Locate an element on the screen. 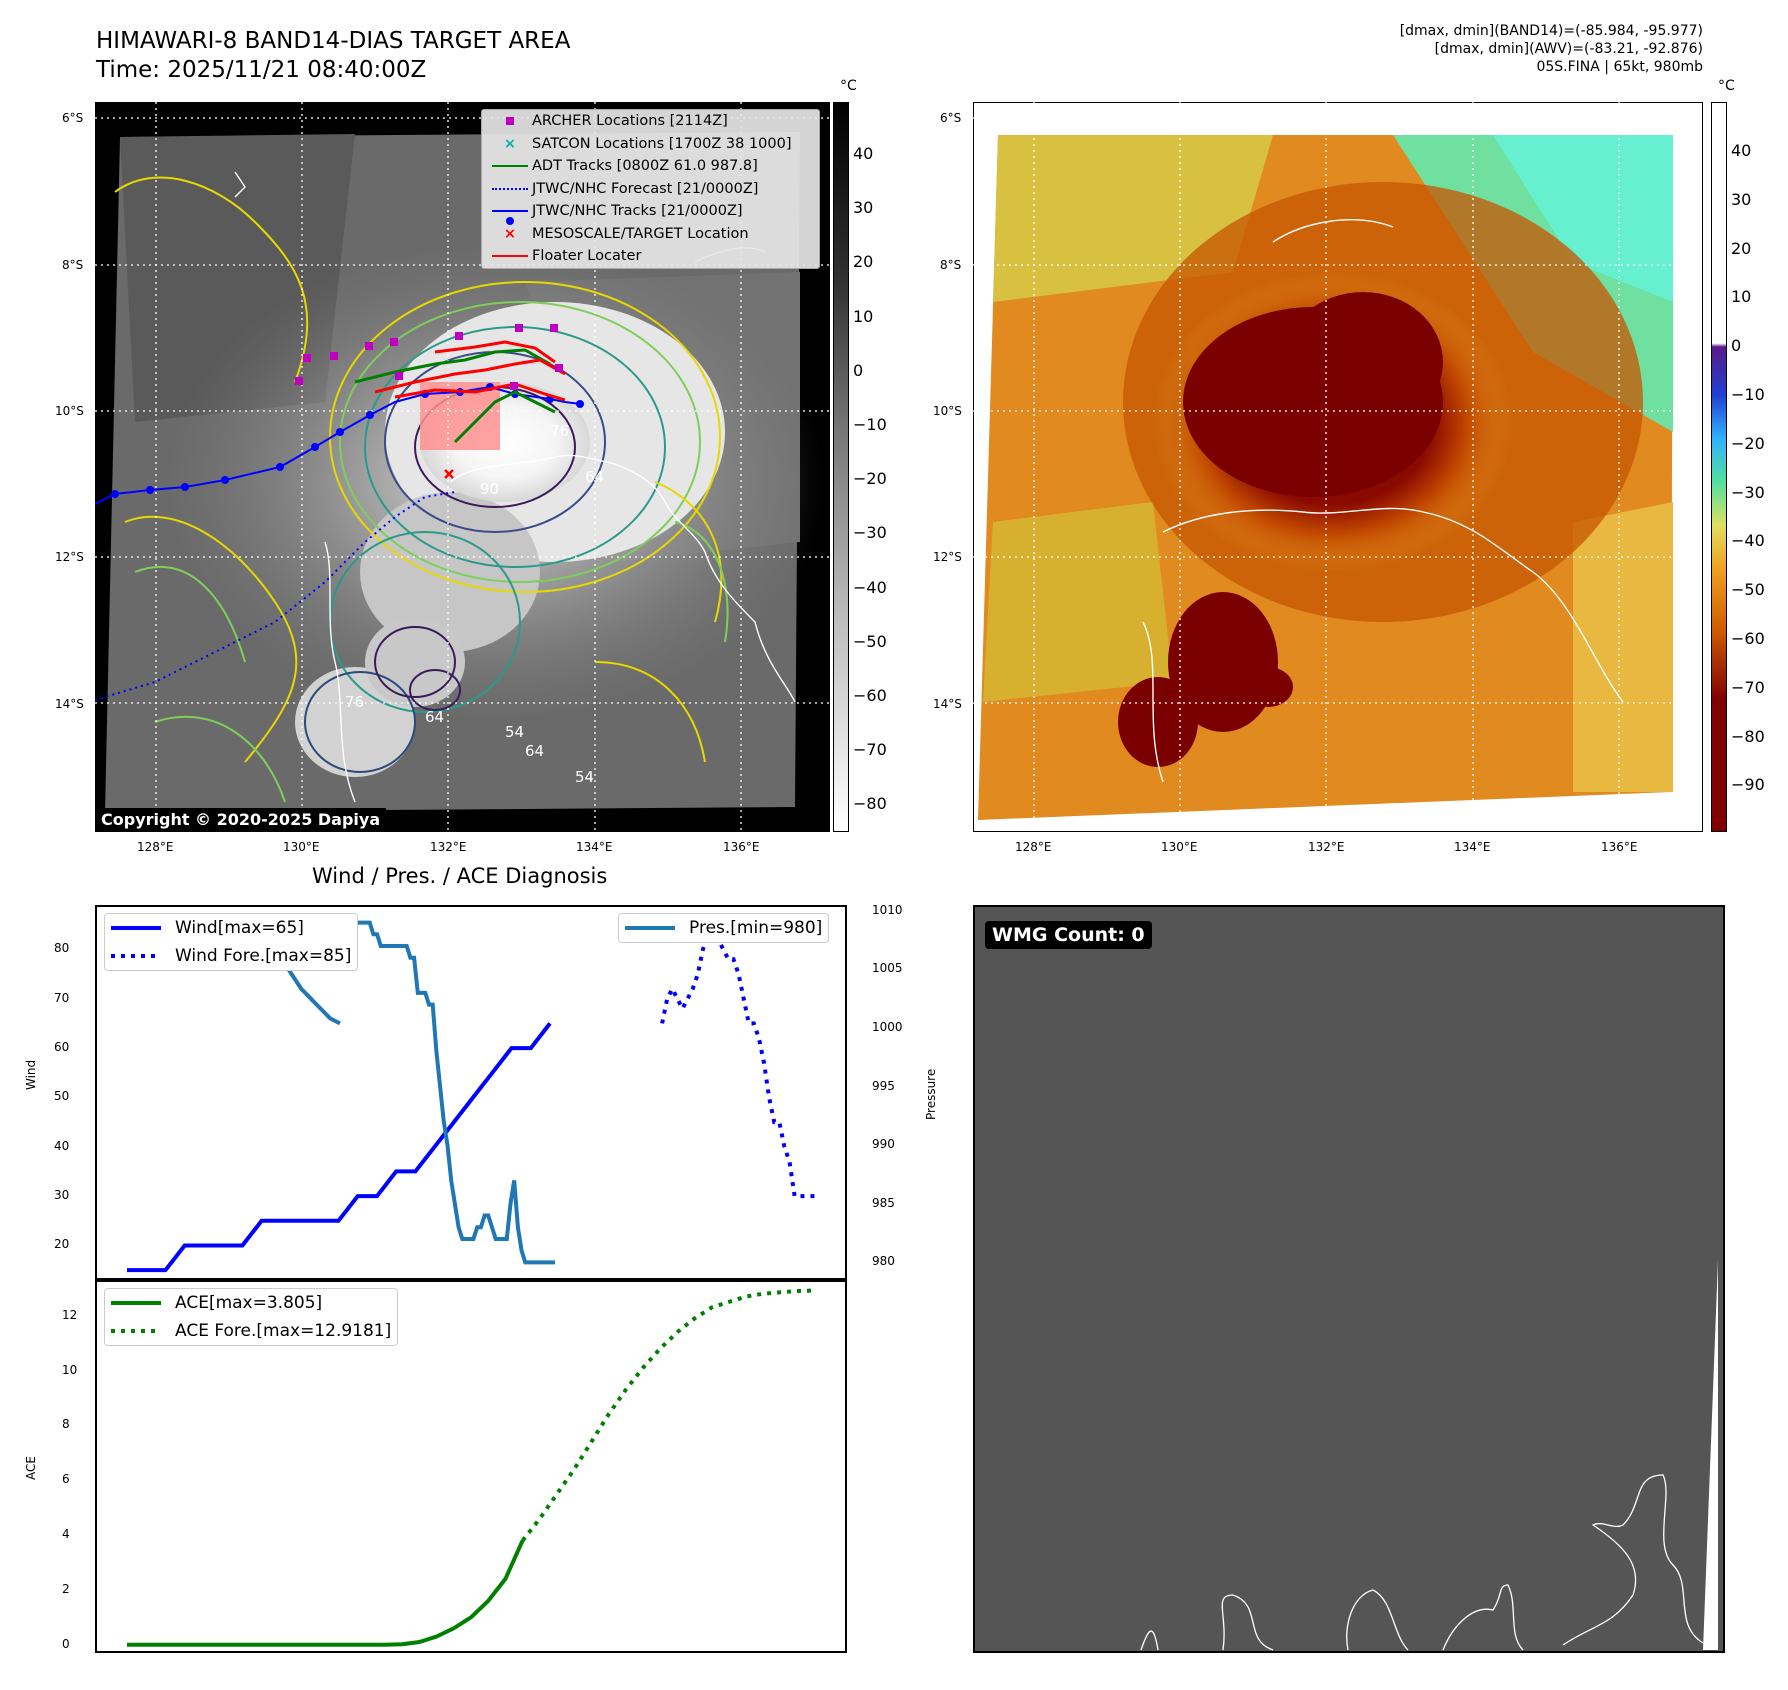  colorbar-color is located at coordinates (1719, 467).